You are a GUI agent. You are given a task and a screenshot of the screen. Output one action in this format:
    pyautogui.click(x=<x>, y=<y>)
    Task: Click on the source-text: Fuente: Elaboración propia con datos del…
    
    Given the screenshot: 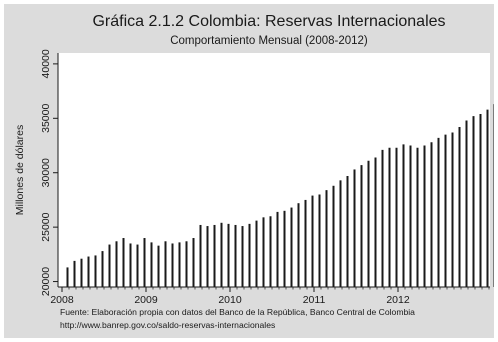 What is the action you would take?
    pyautogui.click(x=237, y=312)
    